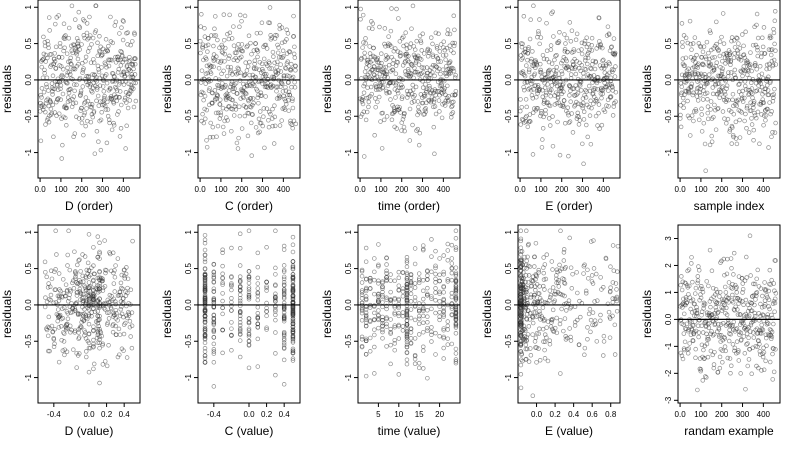 Image resolution: width=800 pixels, height=455 pixels. I want to click on y-tick-label: -3, so click(668, 400).